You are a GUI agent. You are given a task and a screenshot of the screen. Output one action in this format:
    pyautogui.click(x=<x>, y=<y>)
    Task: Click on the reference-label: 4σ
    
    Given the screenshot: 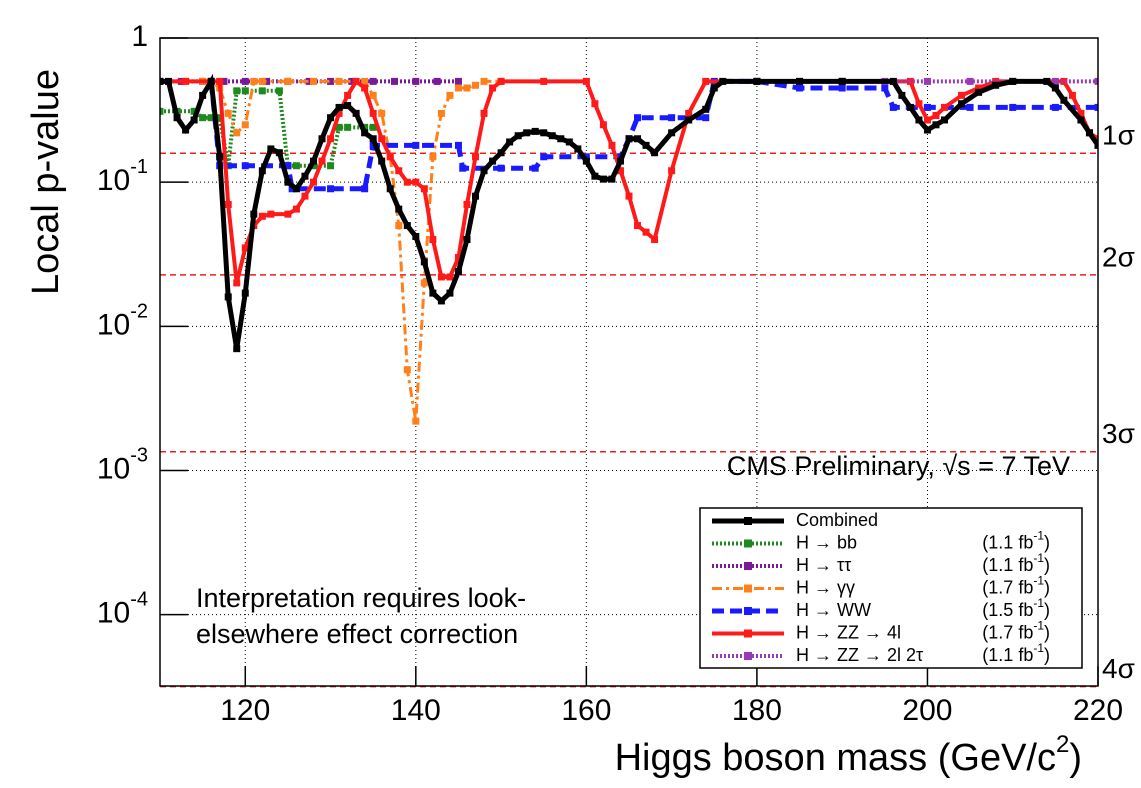 What is the action you would take?
    pyautogui.click(x=1118, y=668)
    